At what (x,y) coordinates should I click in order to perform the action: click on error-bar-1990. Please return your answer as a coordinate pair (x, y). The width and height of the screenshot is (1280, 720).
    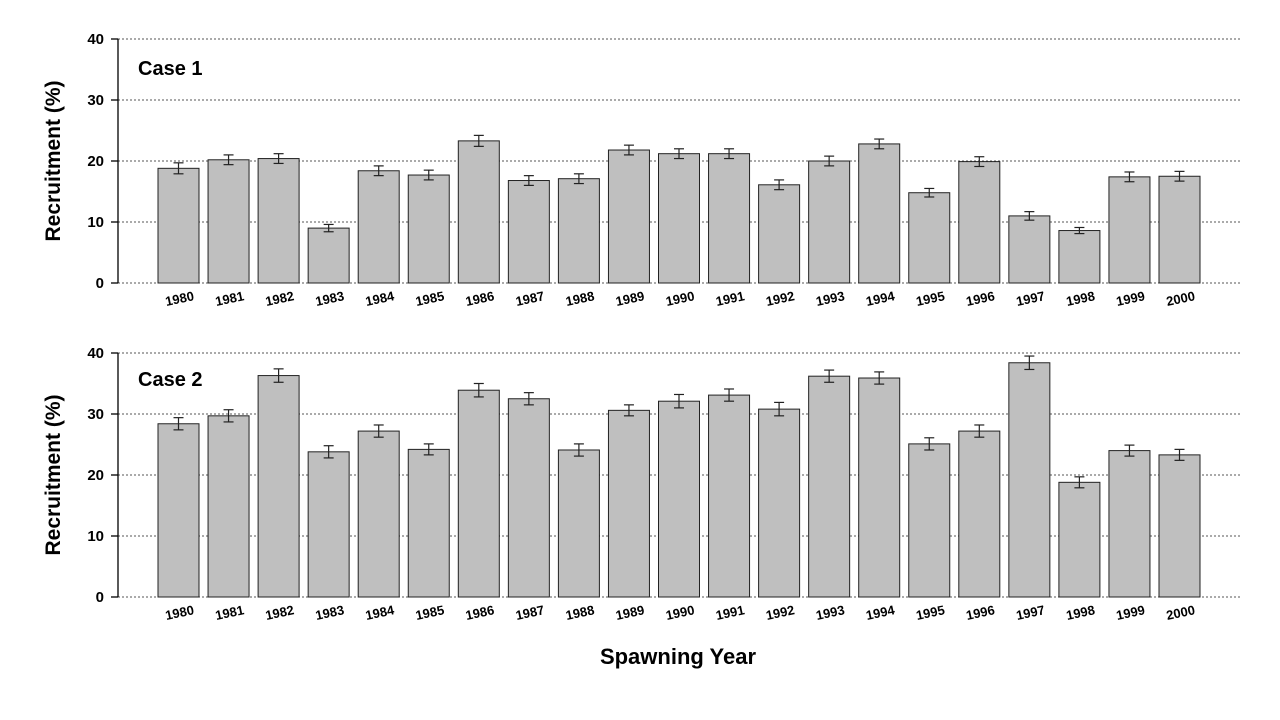
    Looking at the image, I should click on (679, 154).